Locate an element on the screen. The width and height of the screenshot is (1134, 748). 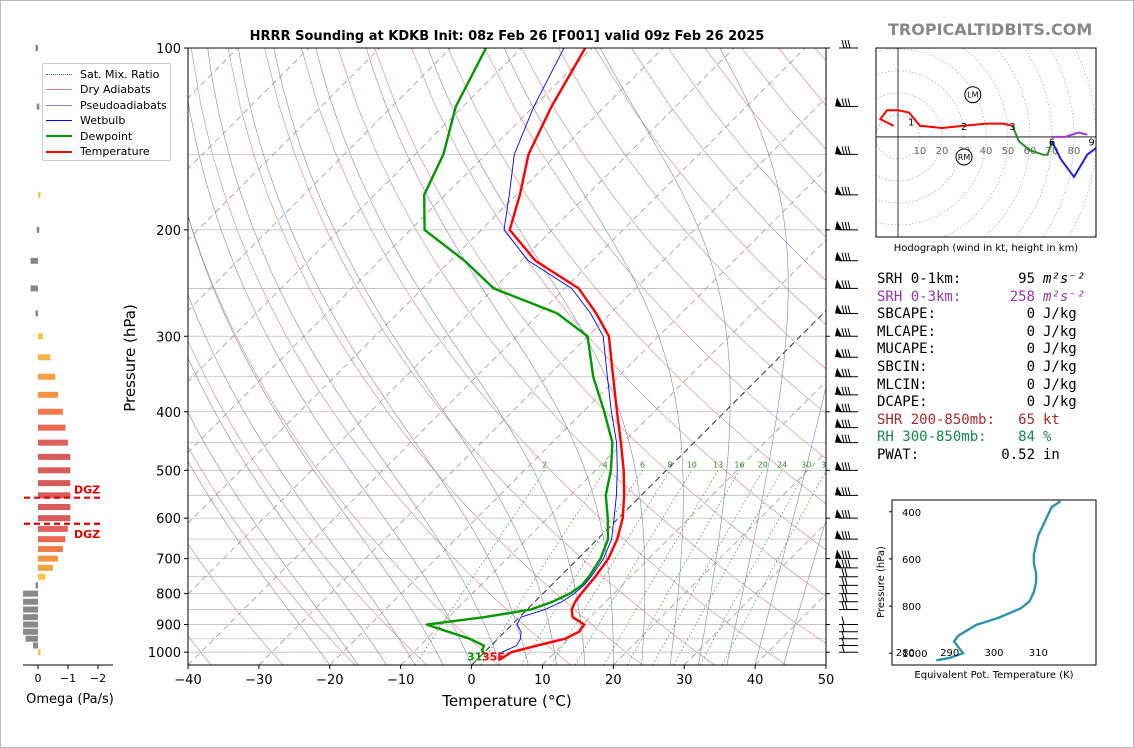
x-tick-label: −40 is located at coordinates (187, 680).